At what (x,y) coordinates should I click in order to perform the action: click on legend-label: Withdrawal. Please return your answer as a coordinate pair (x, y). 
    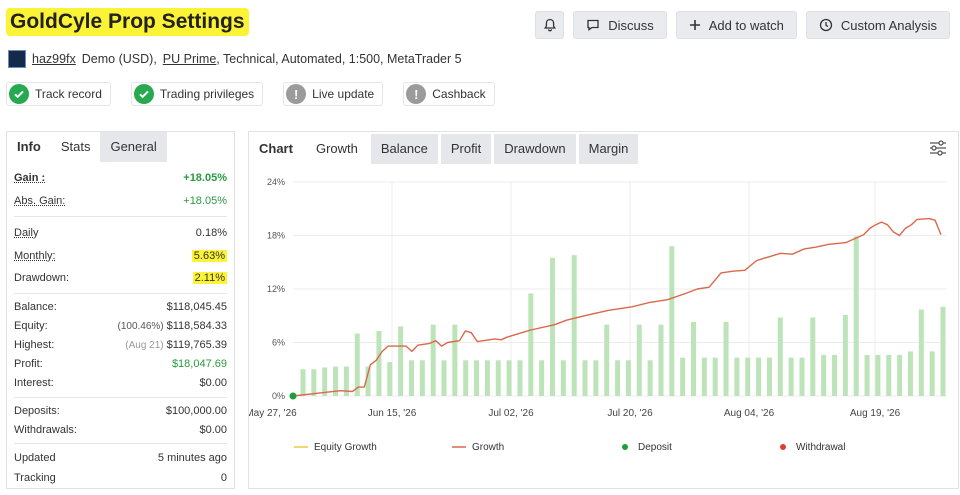
    Looking at the image, I should click on (820, 447).